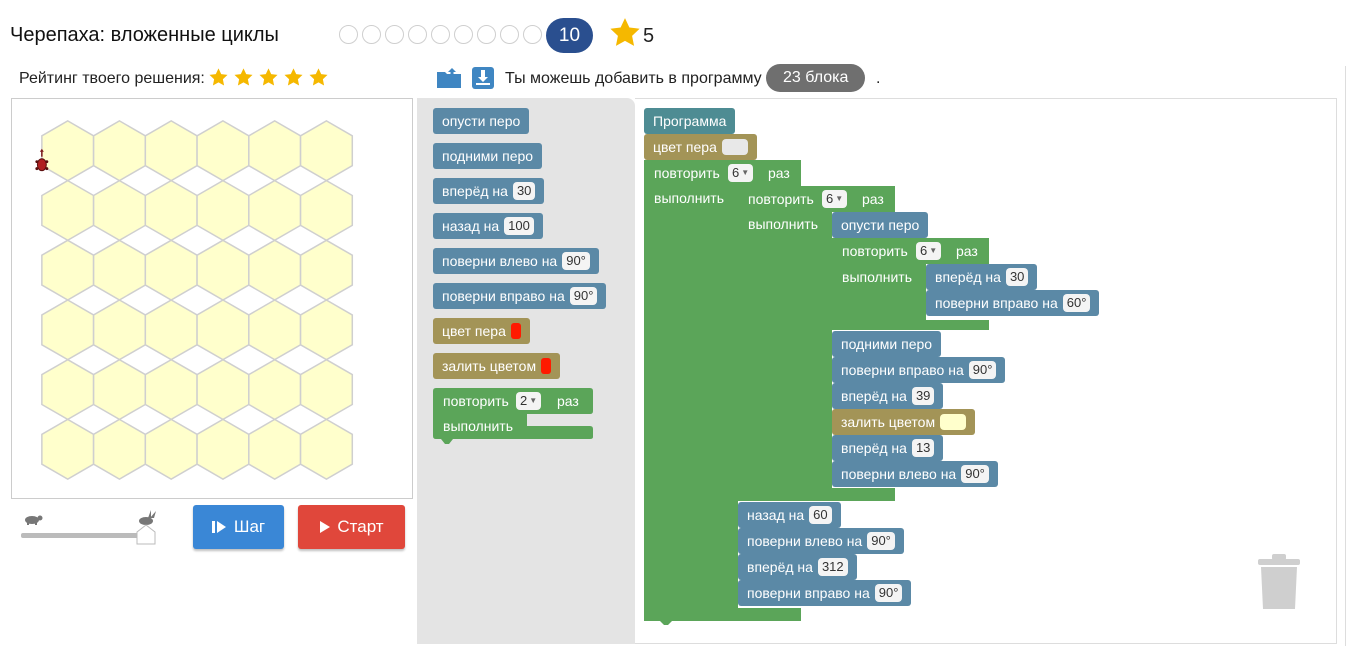 The width and height of the screenshot is (1351, 663). Describe the element at coordinates (874, 396) in the screenshot. I see `block-label: вперёд на` at that location.